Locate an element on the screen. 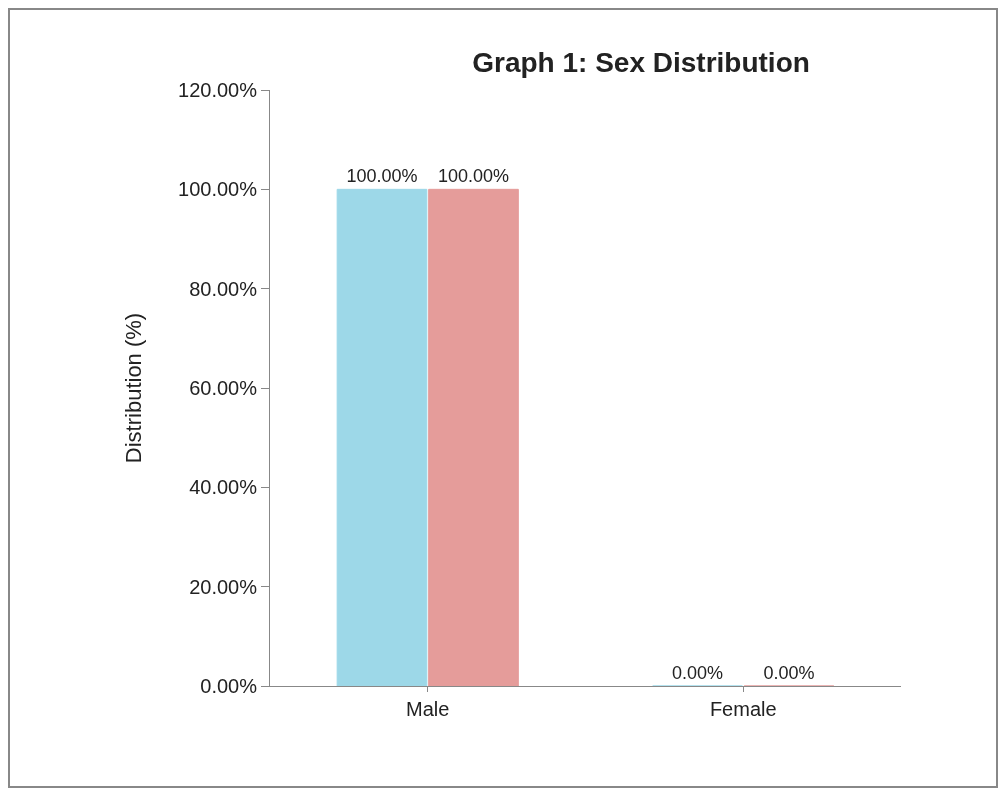  y-tick-label: 40.00% is located at coordinates (223, 487).